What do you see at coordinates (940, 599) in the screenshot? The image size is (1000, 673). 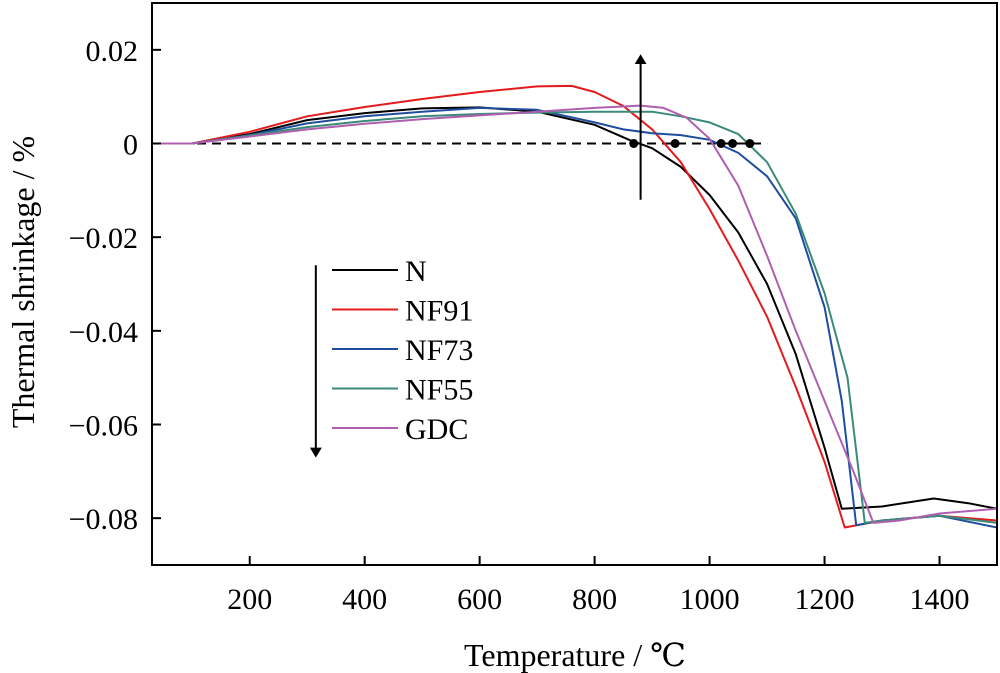 I see `x-tick-label: 1400` at bounding box center [940, 599].